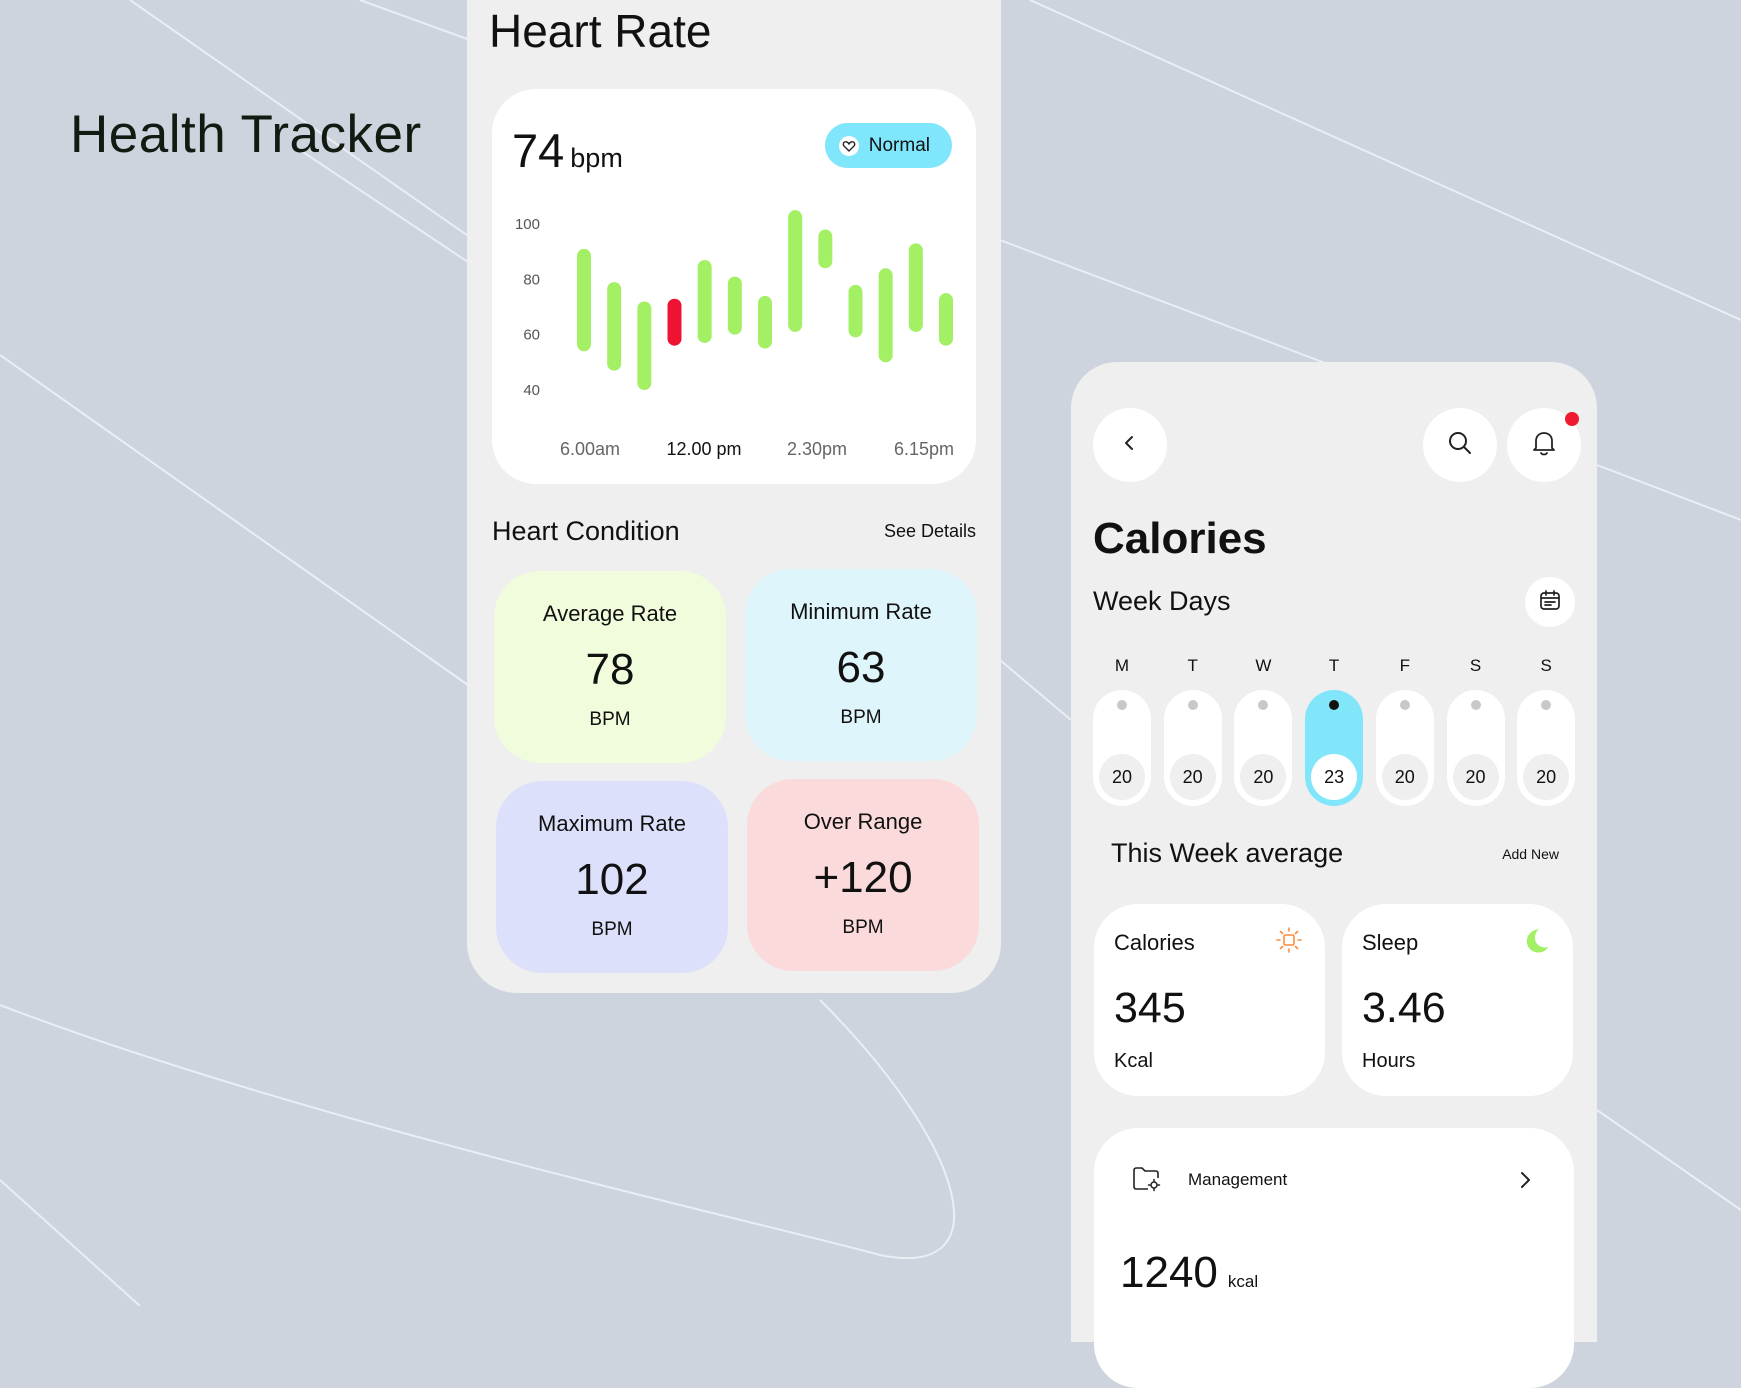  Describe the element at coordinates (610, 669) in the screenshot. I see `stat-value: 78` at that location.